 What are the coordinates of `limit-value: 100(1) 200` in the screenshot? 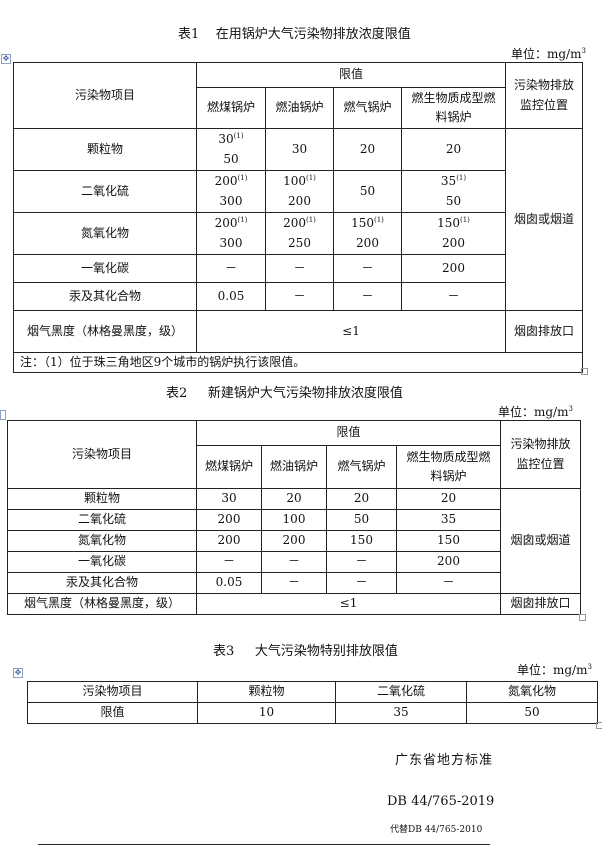 It's located at (299, 191).